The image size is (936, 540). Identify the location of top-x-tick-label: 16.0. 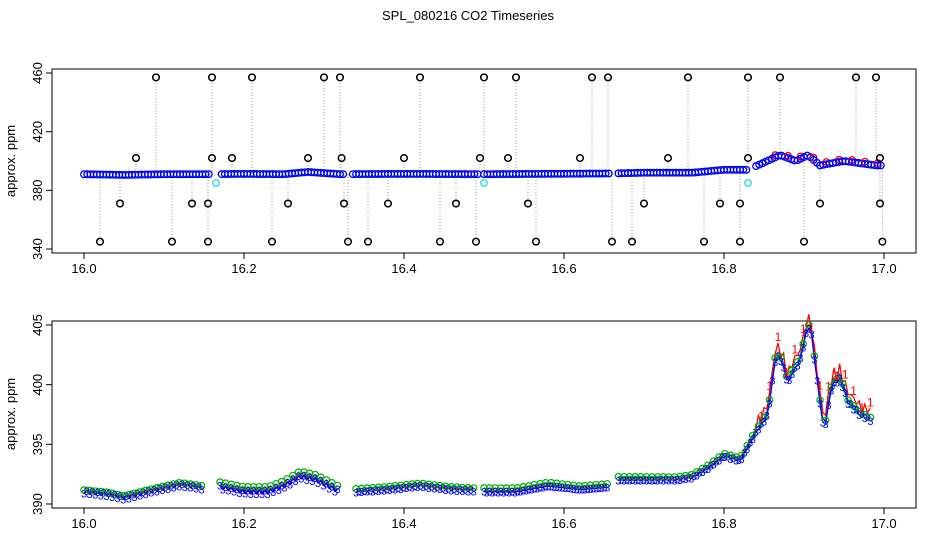
(83, 268).